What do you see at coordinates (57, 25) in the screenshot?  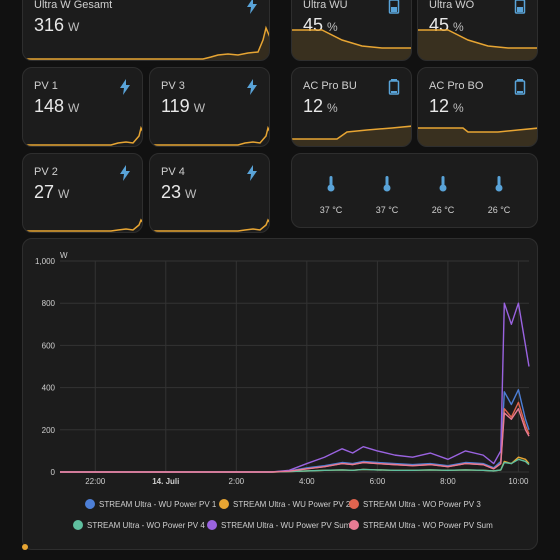 I see `card-value: 316 W` at bounding box center [57, 25].